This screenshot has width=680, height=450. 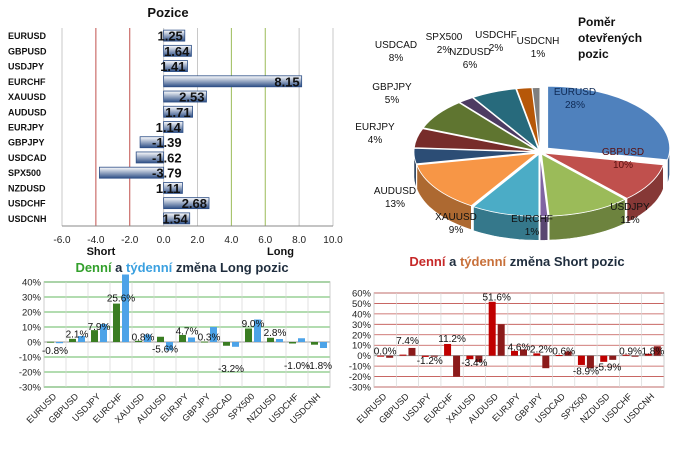 I want to click on data-label: -1.0%, so click(x=297, y=366).